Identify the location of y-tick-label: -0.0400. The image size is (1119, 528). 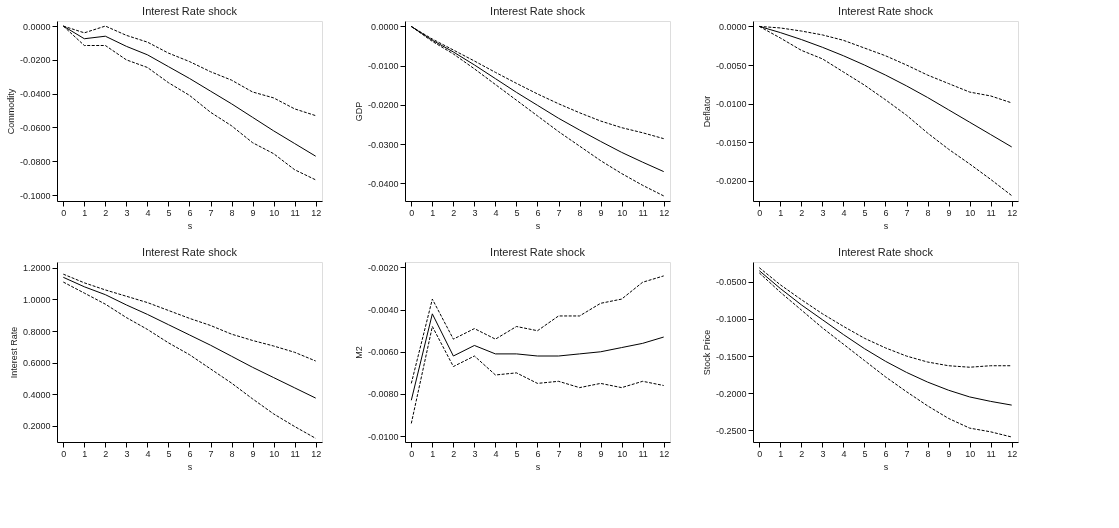
(383, 183).